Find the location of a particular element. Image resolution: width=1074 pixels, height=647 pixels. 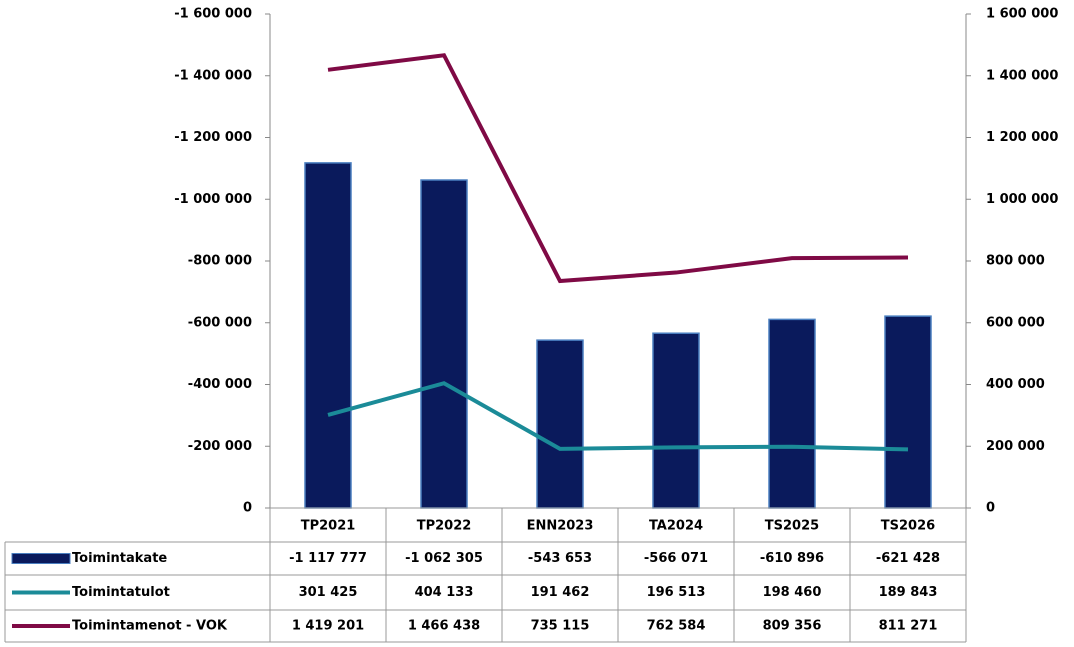

table-value: 198 460 is located at coordinates (792, 592).